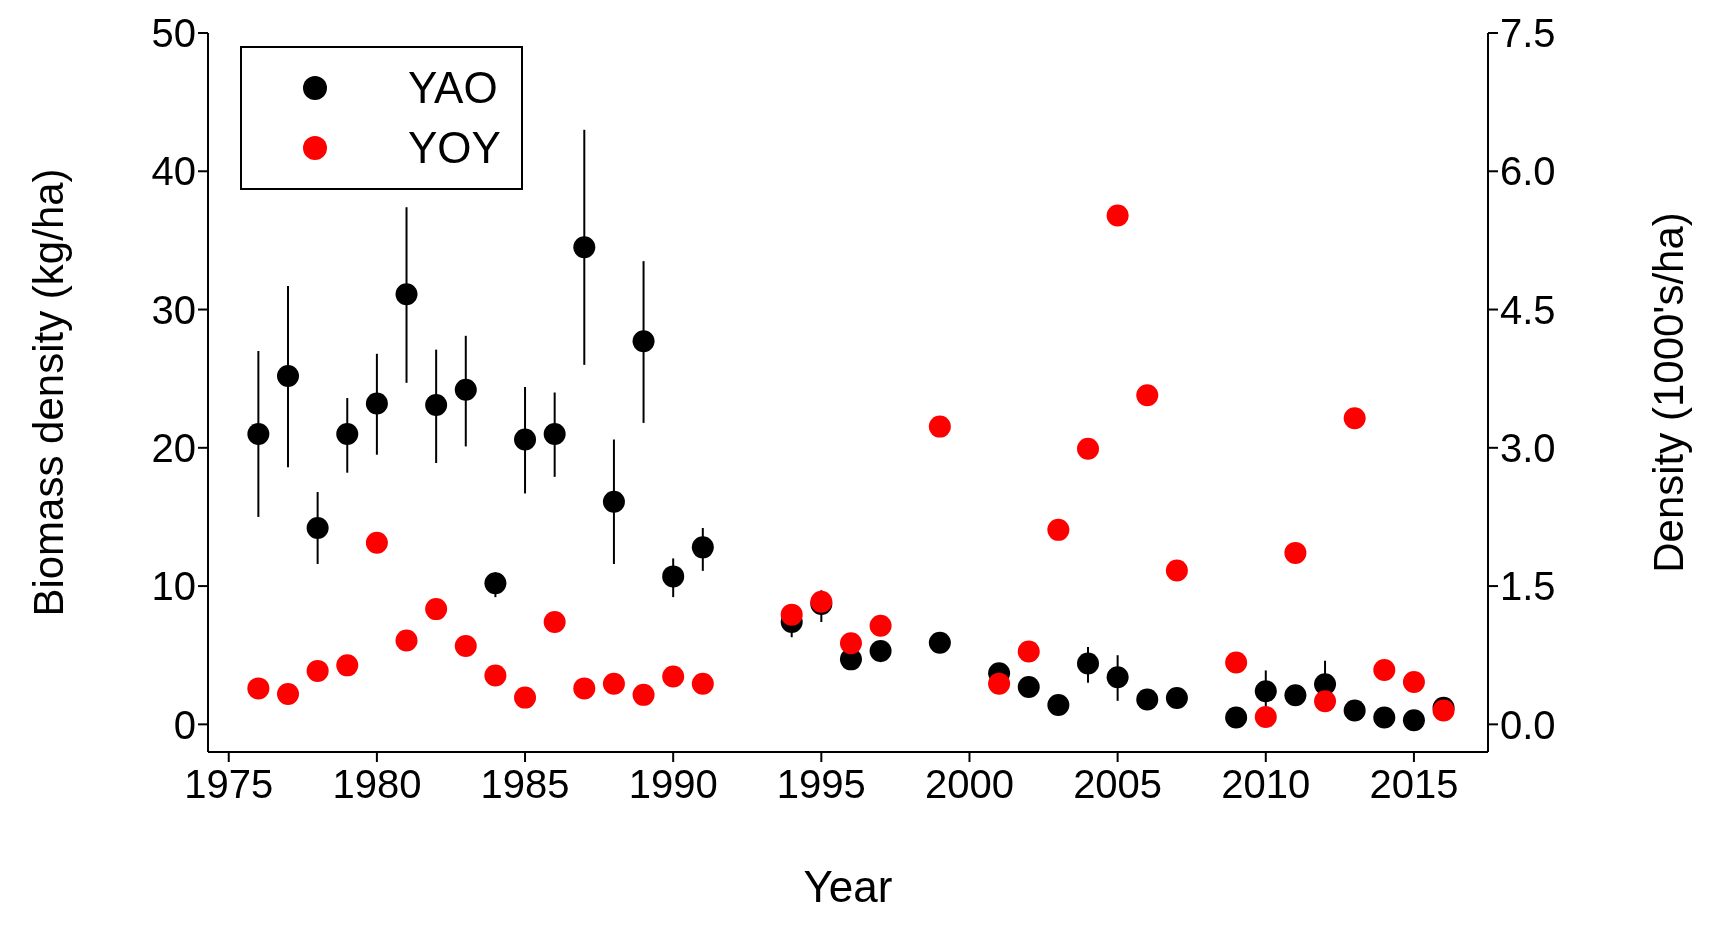 The image size is (1717, 930). I want to click on y-axis-title: Biomass density (kg/ha), so click(48, 392).